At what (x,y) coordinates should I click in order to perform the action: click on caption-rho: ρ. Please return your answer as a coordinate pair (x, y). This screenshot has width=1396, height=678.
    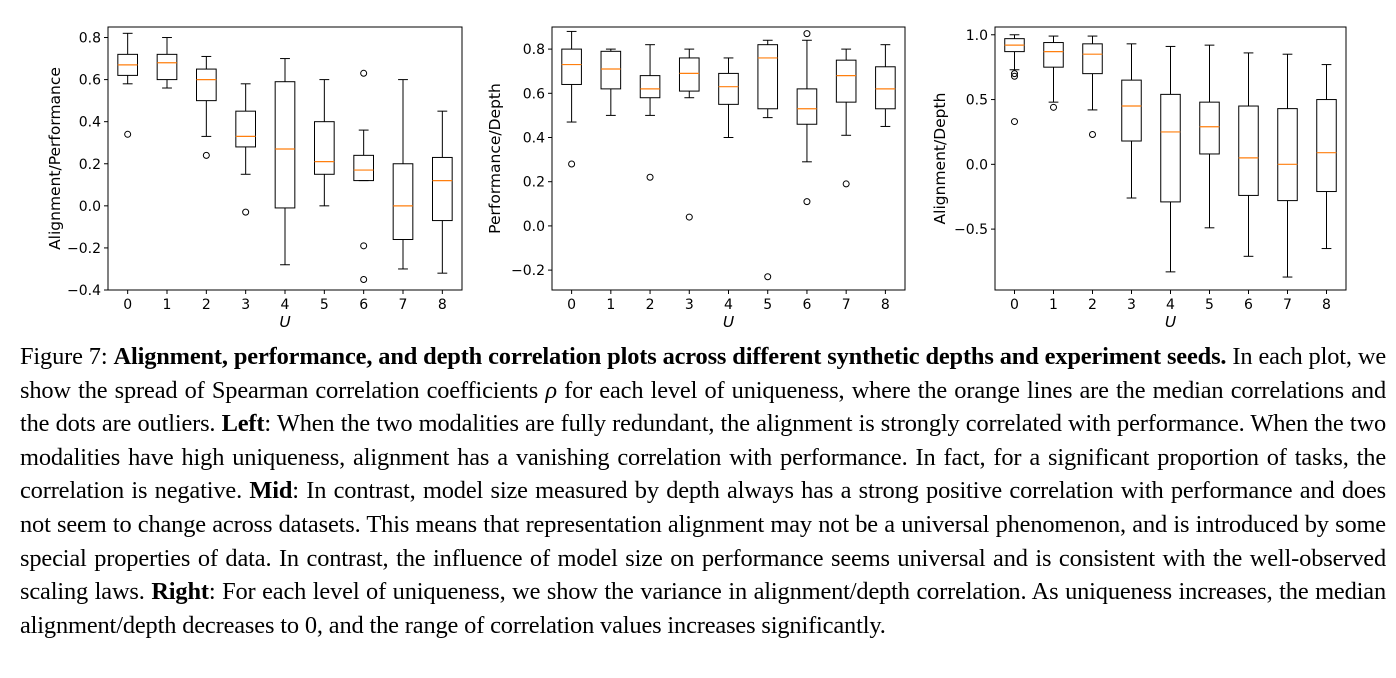
    Looking at the image, I should click on (551, 390).